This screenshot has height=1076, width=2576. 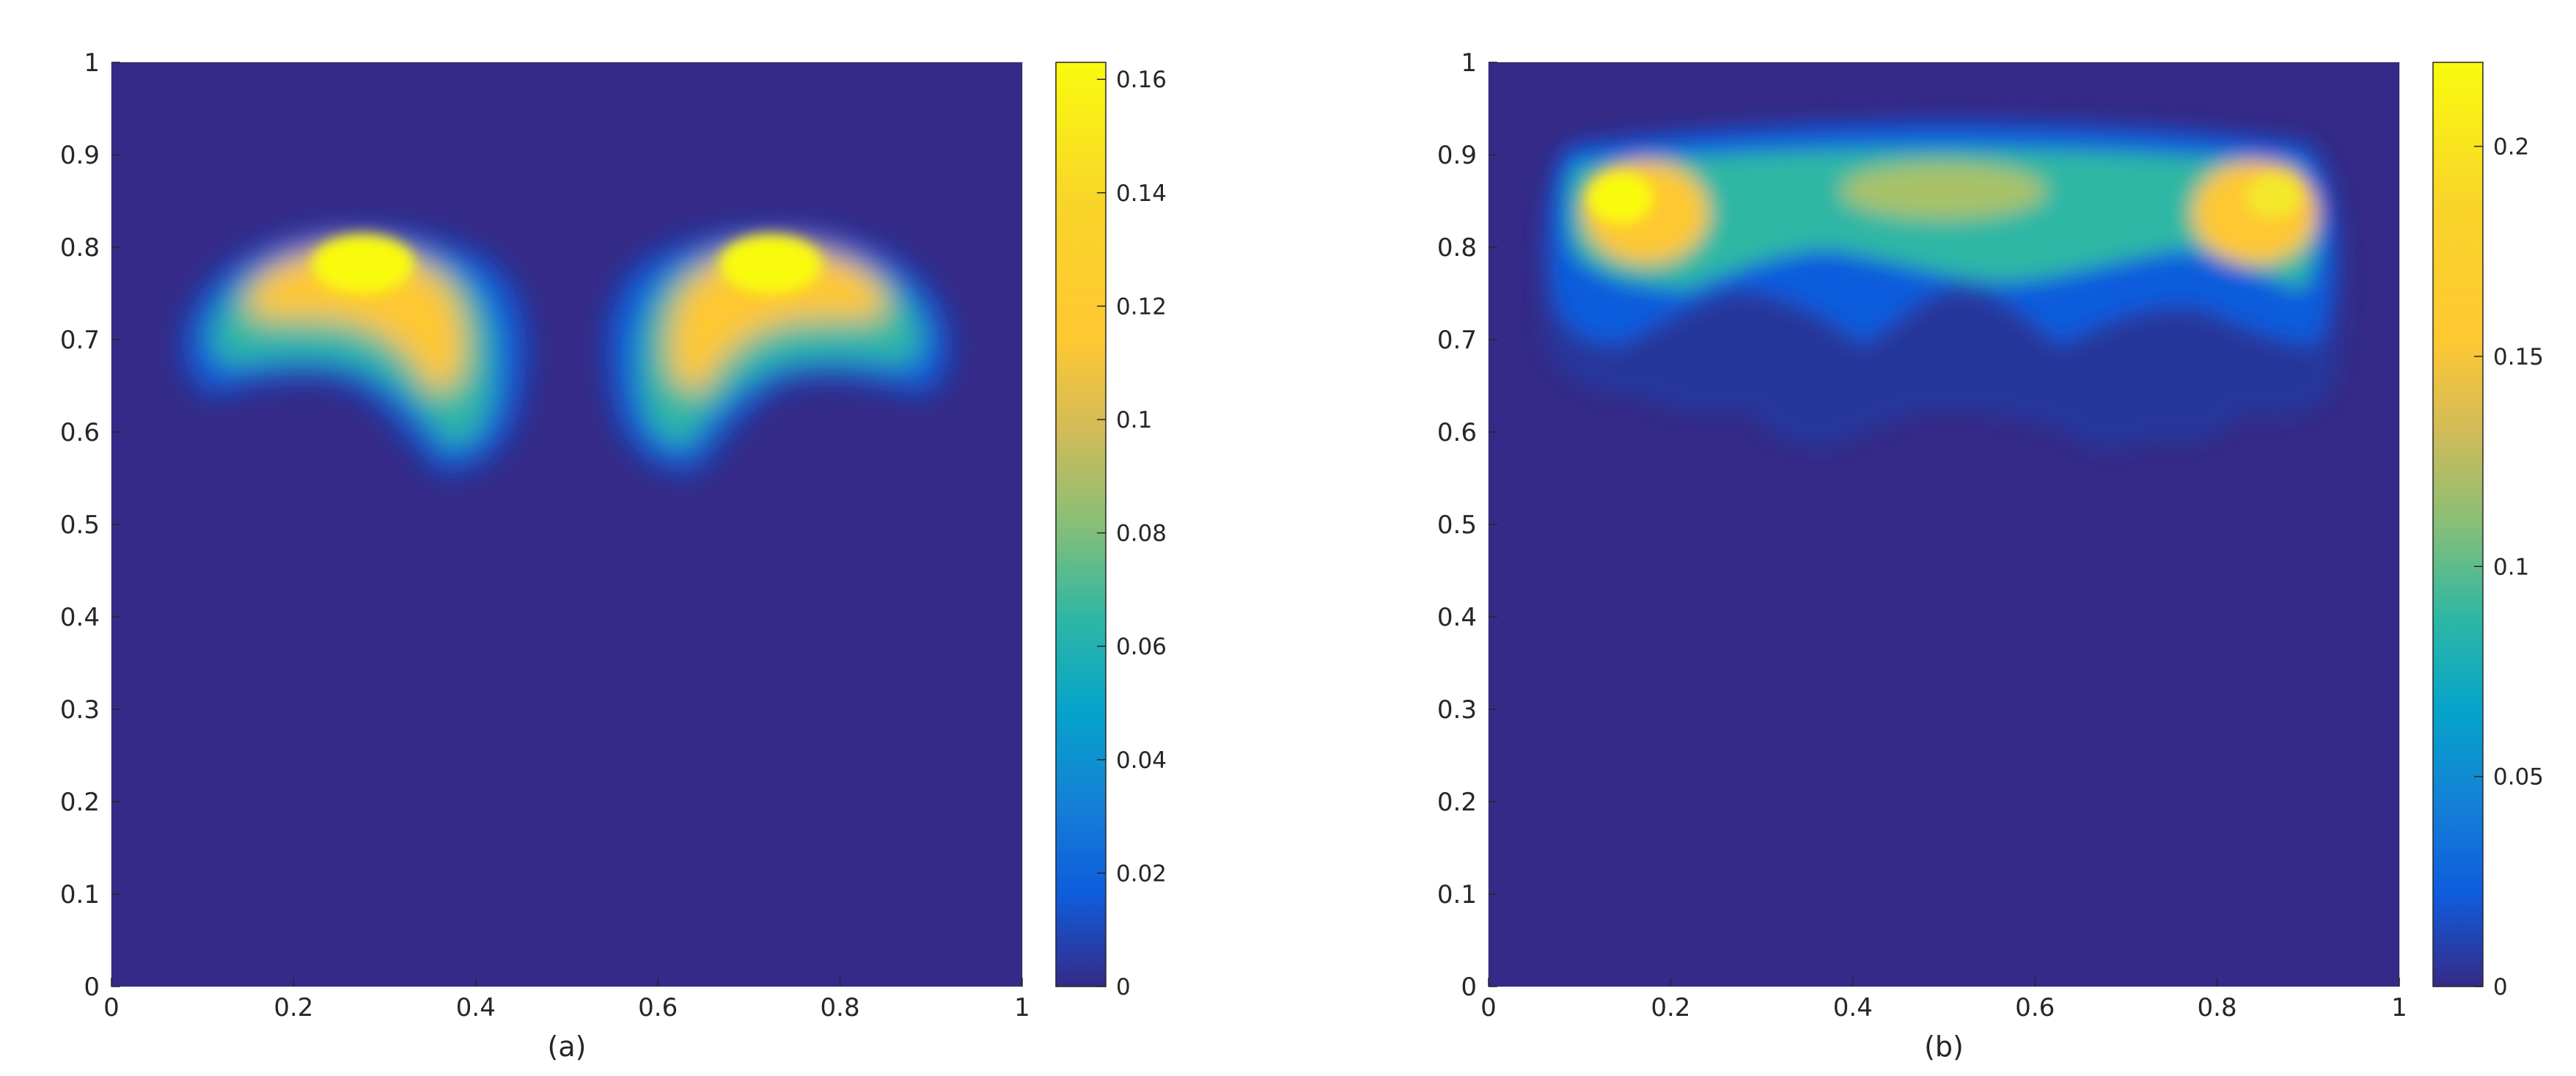 I want to click on colorbar-tick-label: 0.02, so click(x=1142, y=874).